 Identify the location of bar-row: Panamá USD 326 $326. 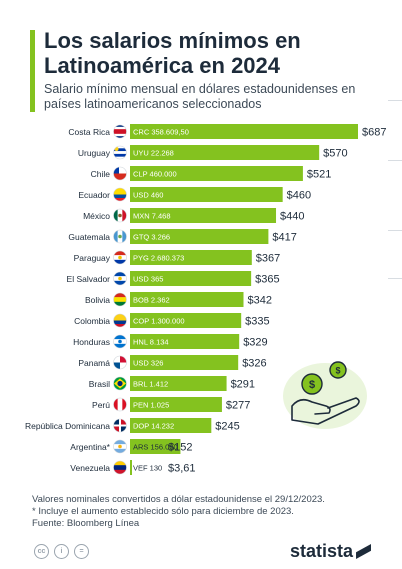
(172, 362).